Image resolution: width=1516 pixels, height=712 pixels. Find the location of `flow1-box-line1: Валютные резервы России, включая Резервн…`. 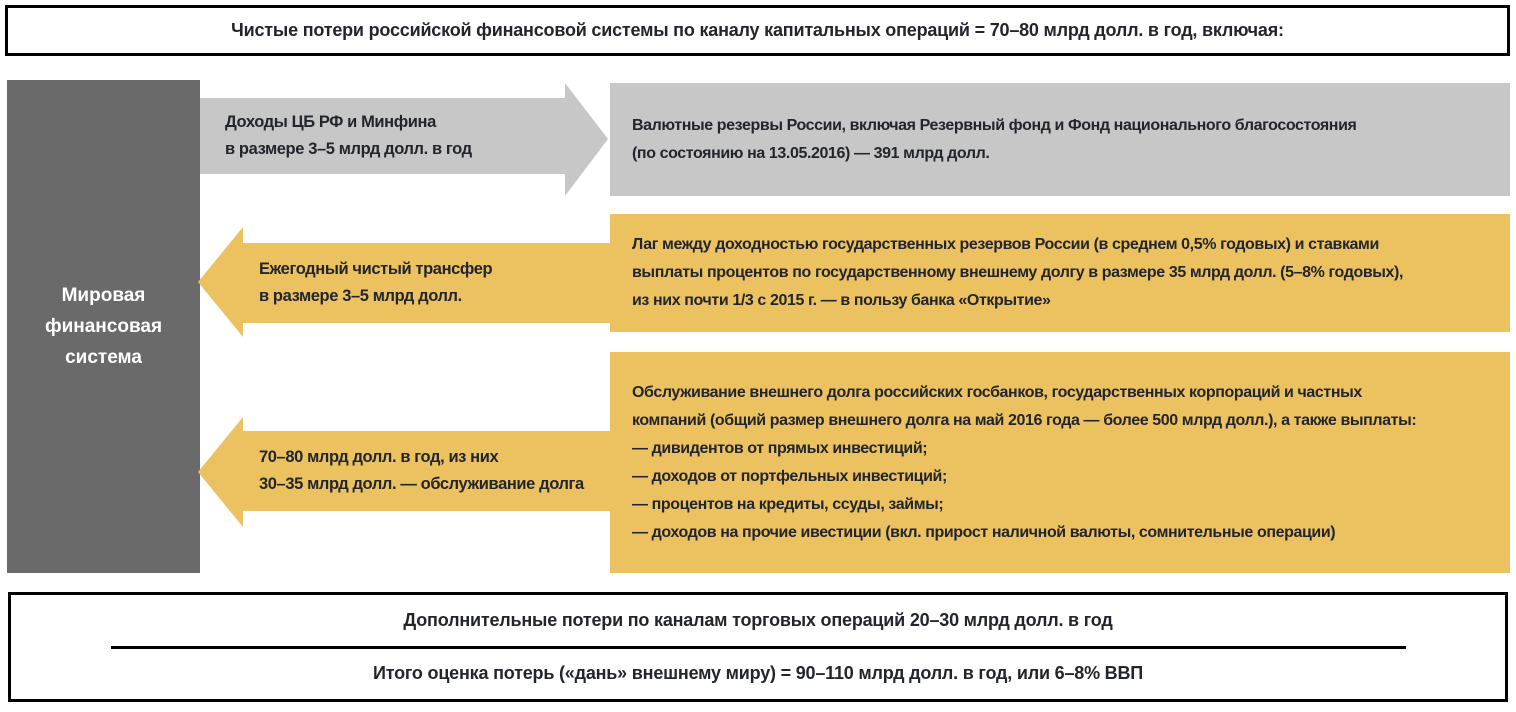

flow1-box-line1: Валютные резервы России, включая Резервн… is located at coordinates (994, 125).